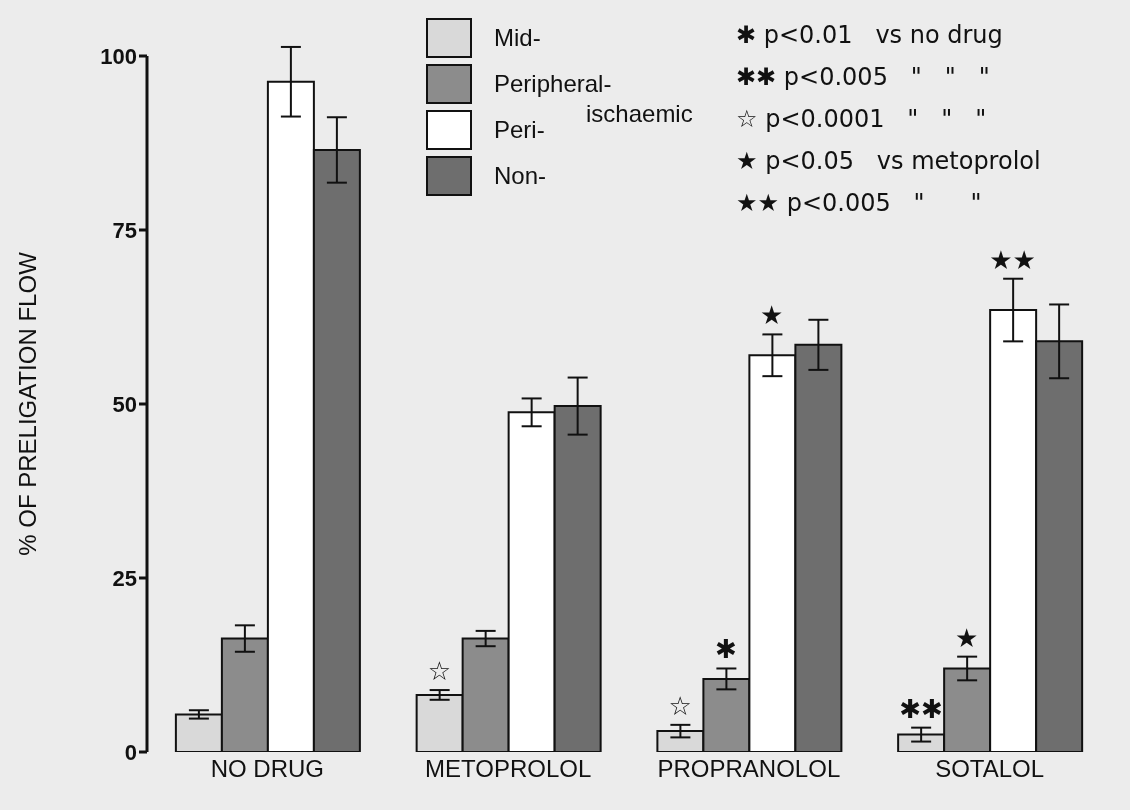  What do you see at coordinates (517, 38) in the screenshot?
I see `legend-label: Mid-` at bounding box center [517, 38].